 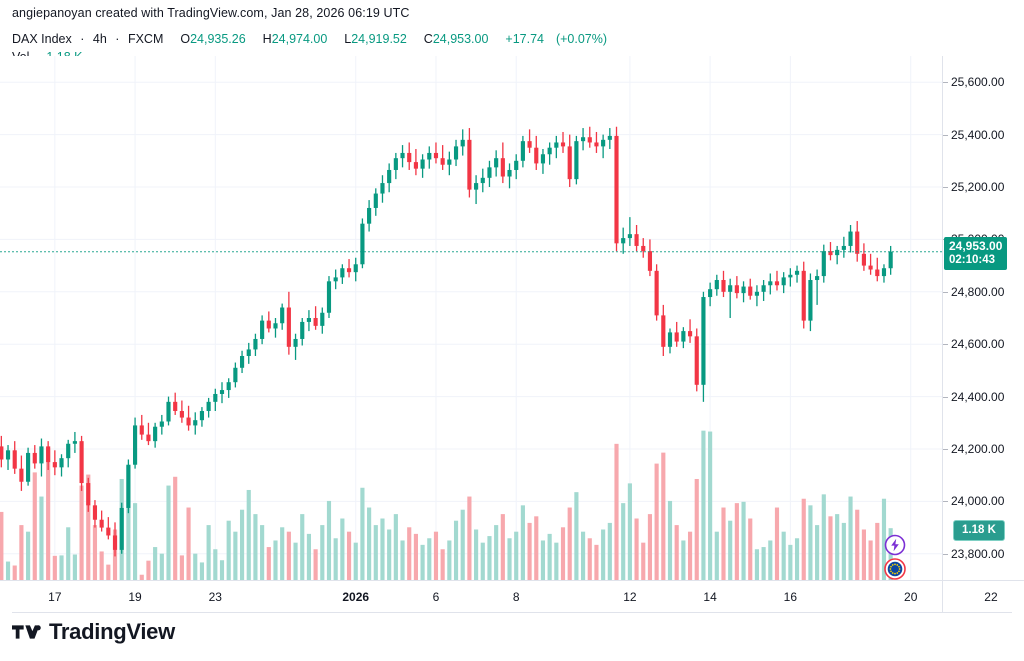 I want to click on legend-open-label: O, so click(x=185, y=39).